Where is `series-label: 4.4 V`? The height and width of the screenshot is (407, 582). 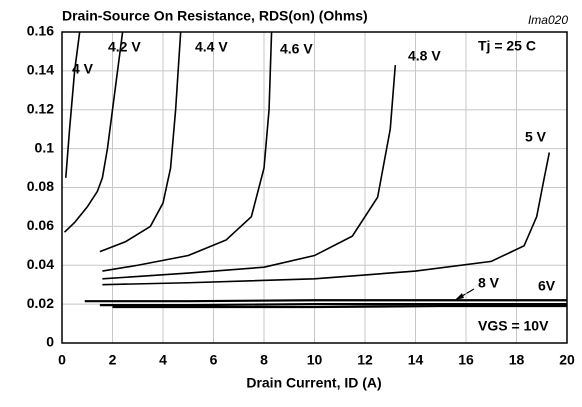 series-label: 4.4 V is located at coordinates (211, 47).